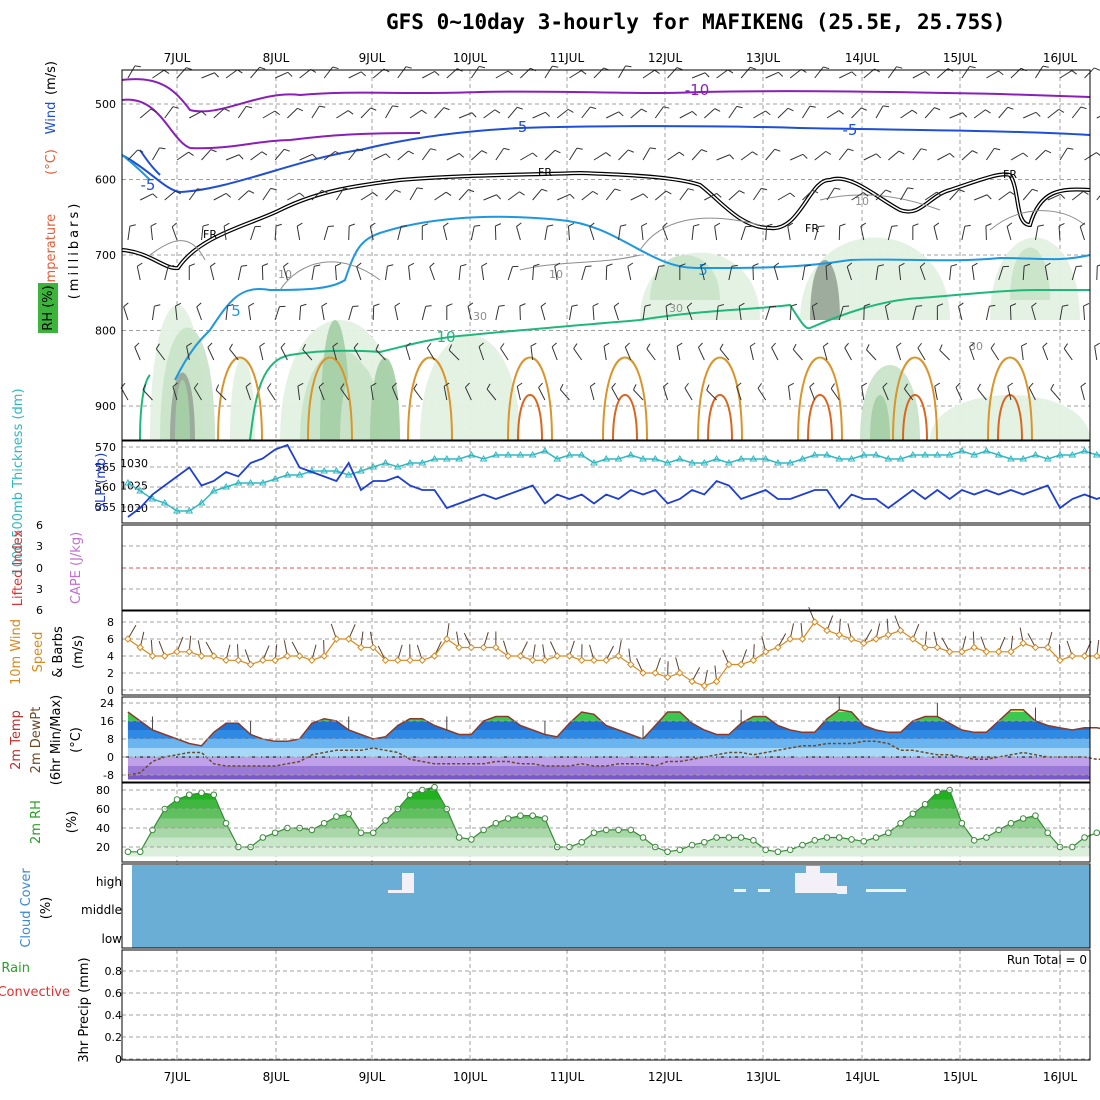 The image size is (1100, 1100). I want to click on li-tick-label: 6, so click(39, 610).